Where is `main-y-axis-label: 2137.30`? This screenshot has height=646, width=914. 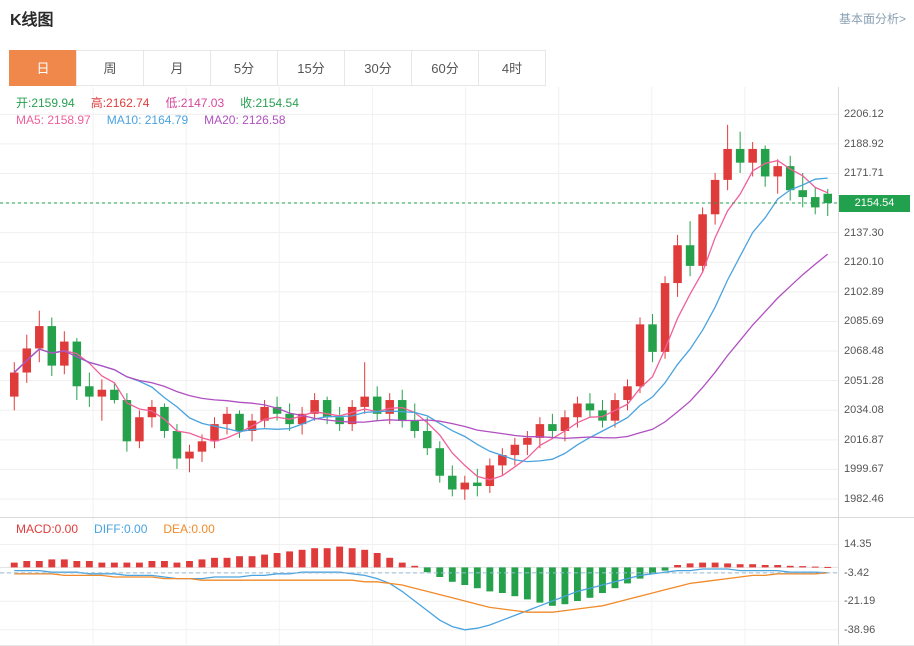 main-y-axis-label: 2137.30 is located at coordinates (864, 232).